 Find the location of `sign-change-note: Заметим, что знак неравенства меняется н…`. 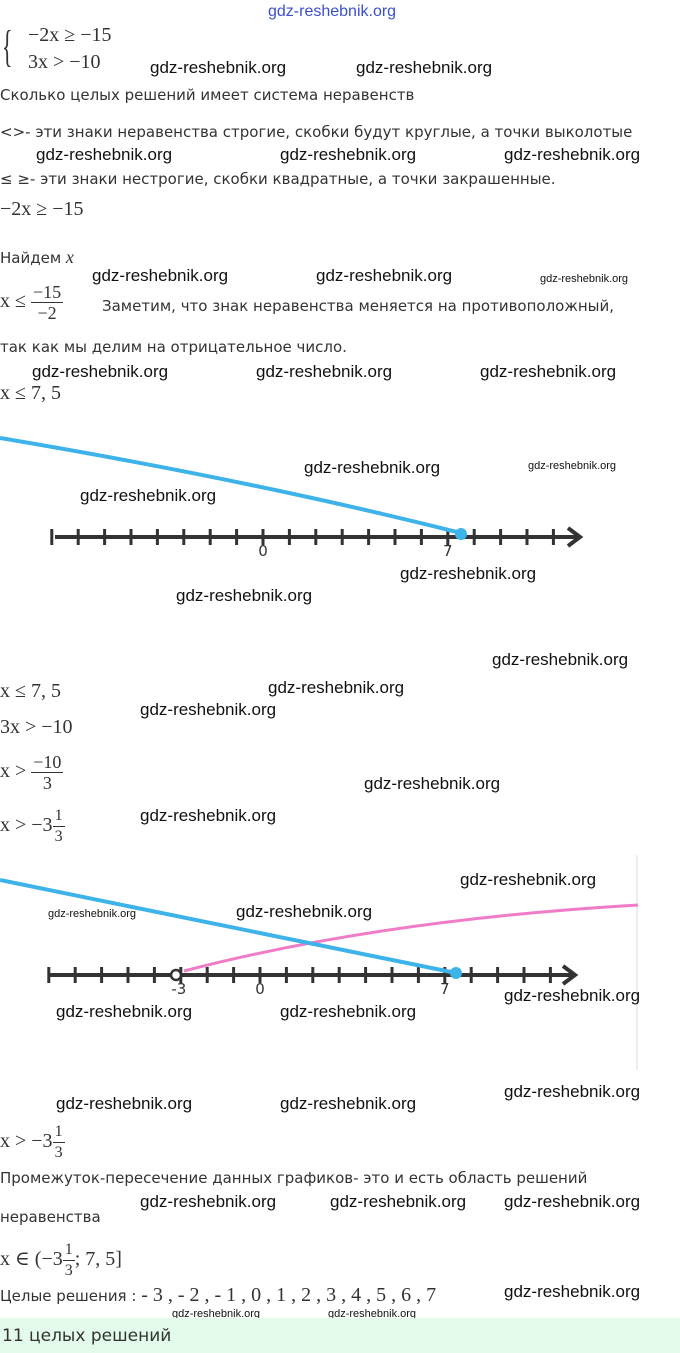

sign-change-note: Заметим, что знак неравенства меняется н… is located at coordinates (358, 306).